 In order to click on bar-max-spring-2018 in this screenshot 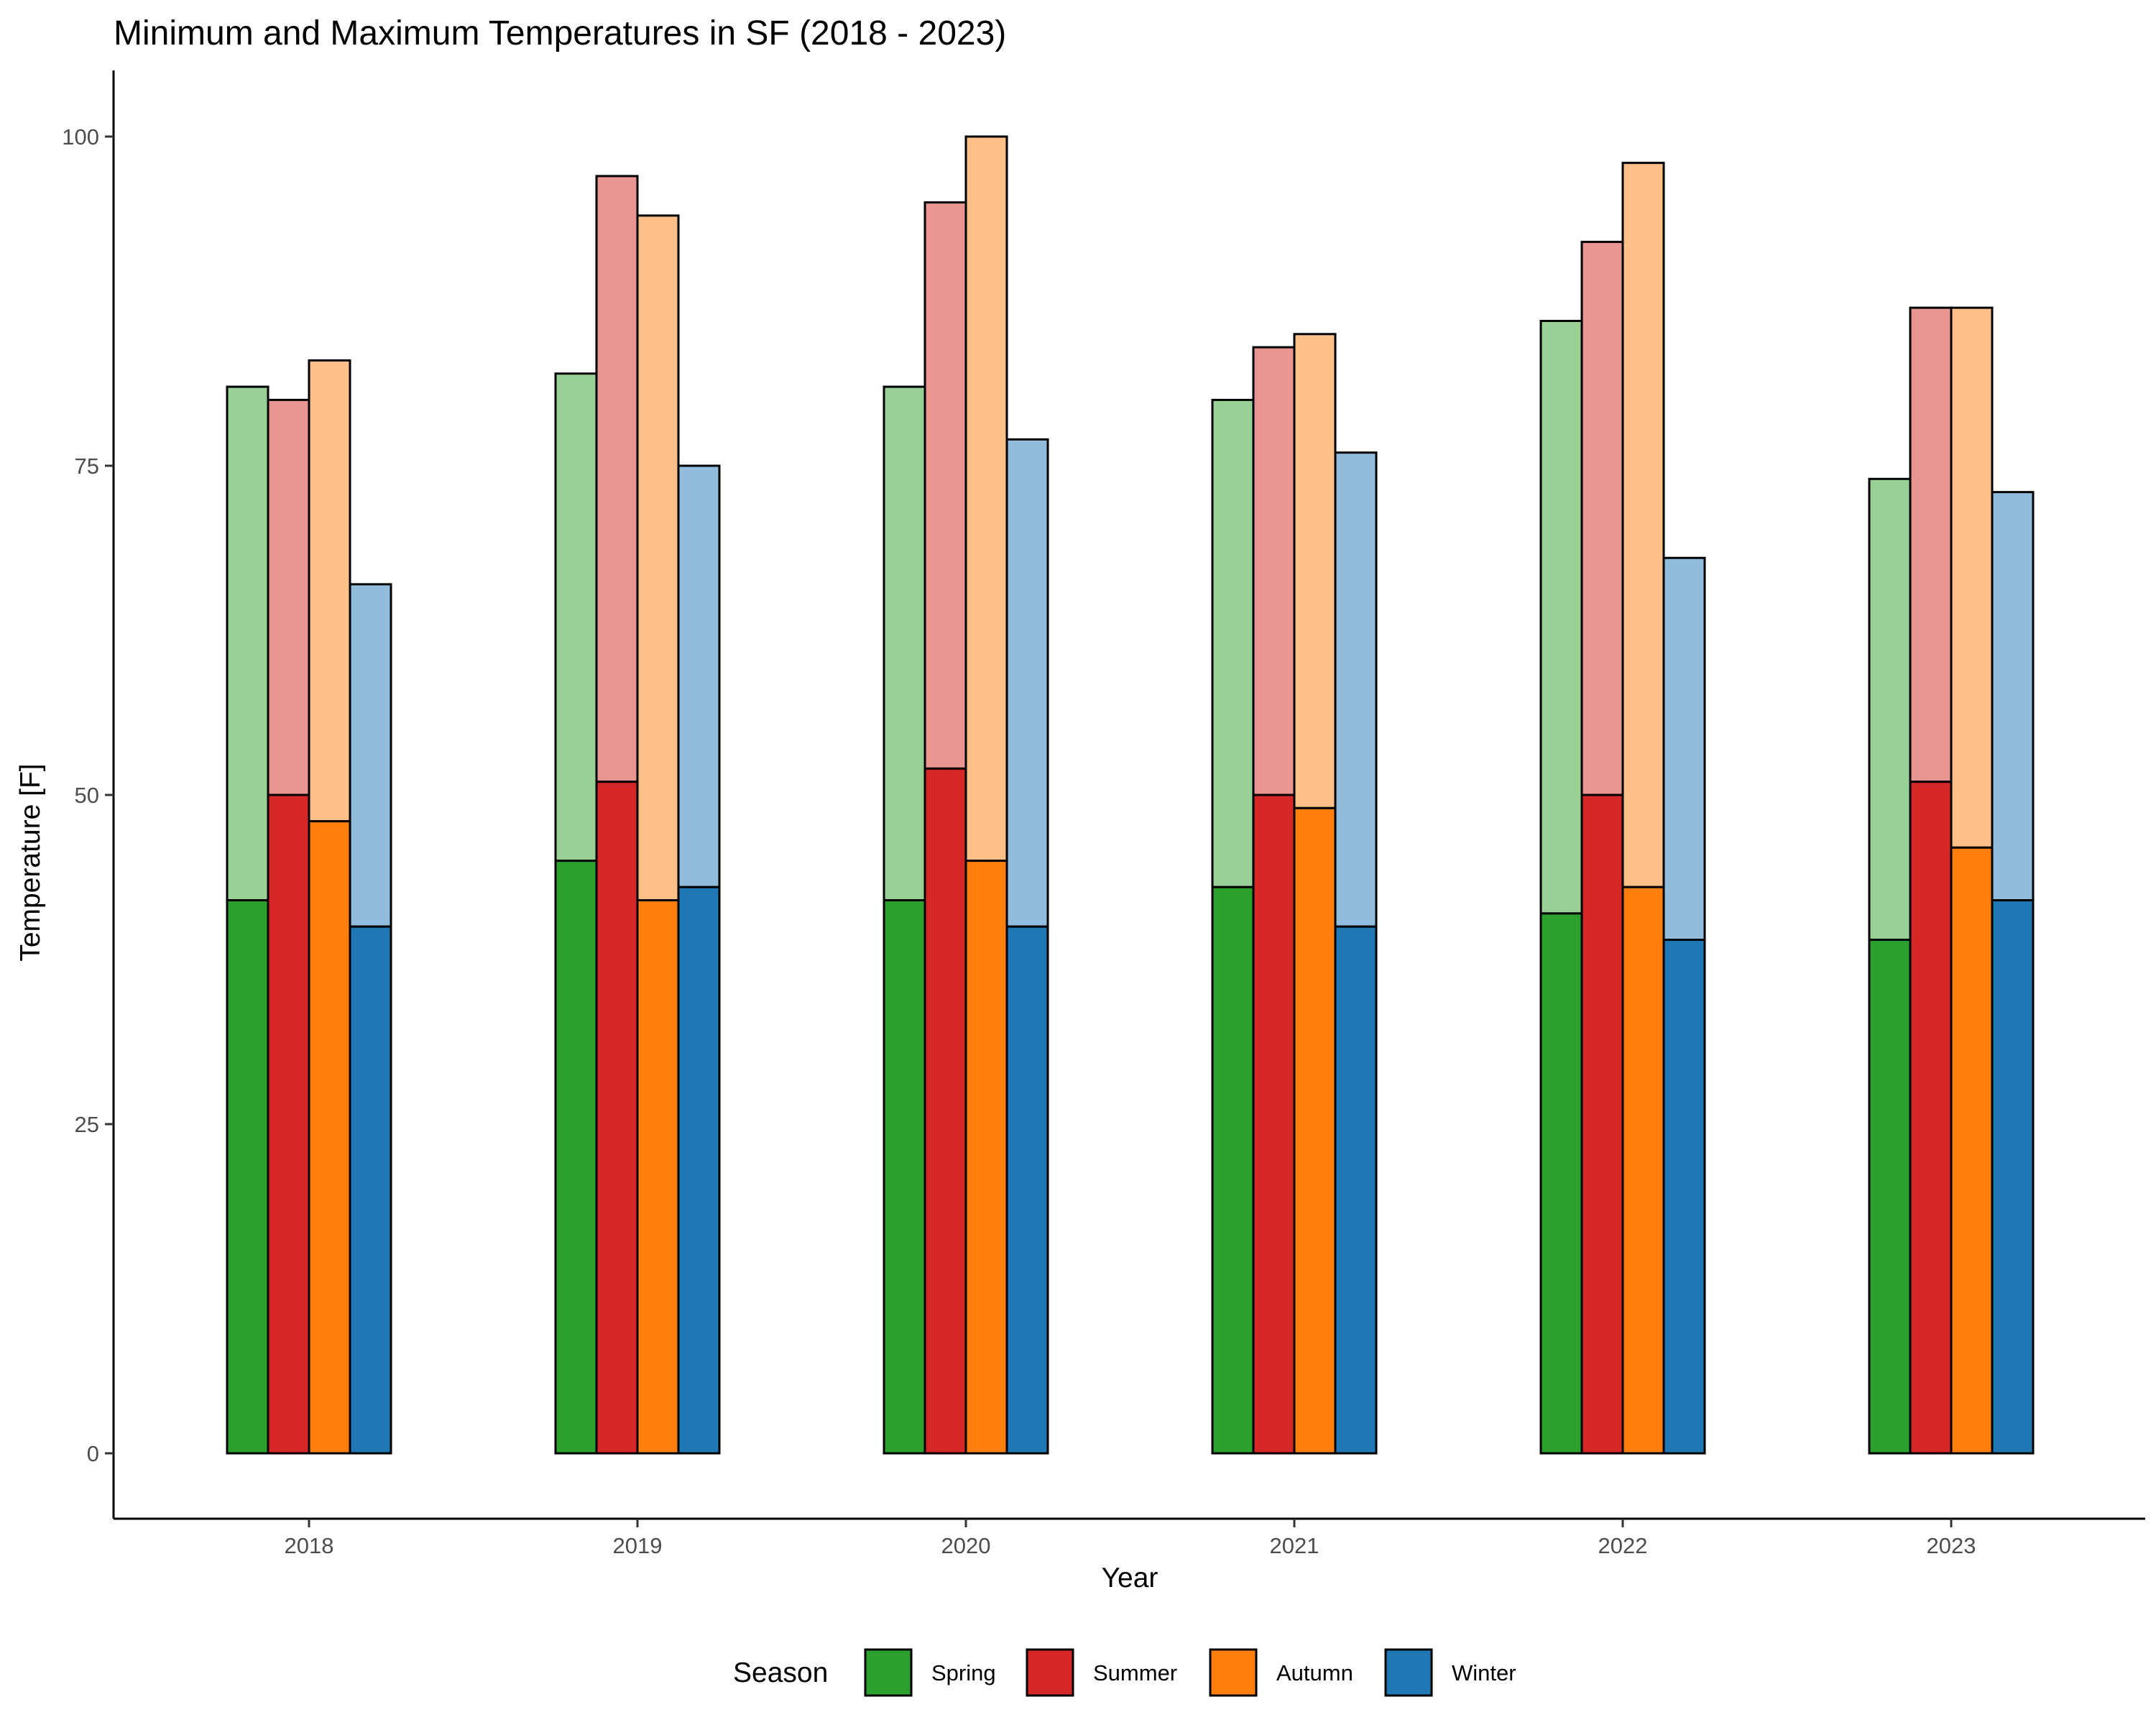, I will do `click(248, 643)`.